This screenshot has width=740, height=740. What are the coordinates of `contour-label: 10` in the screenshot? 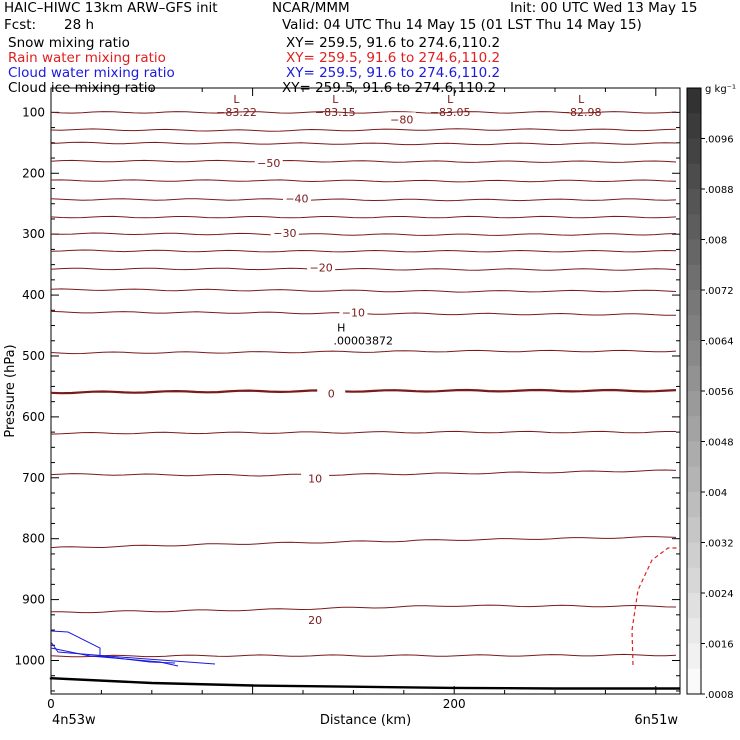 It's located at (315, 479).